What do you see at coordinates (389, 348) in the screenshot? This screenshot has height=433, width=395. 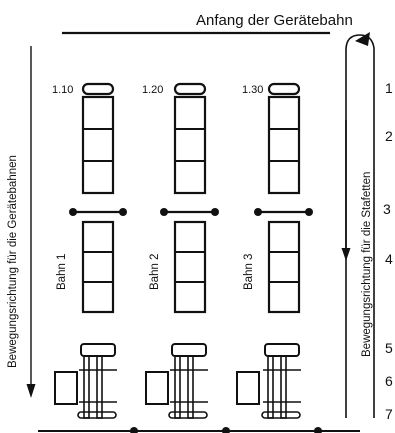 I see `station-number: 5` at bounding box center [389, 348].